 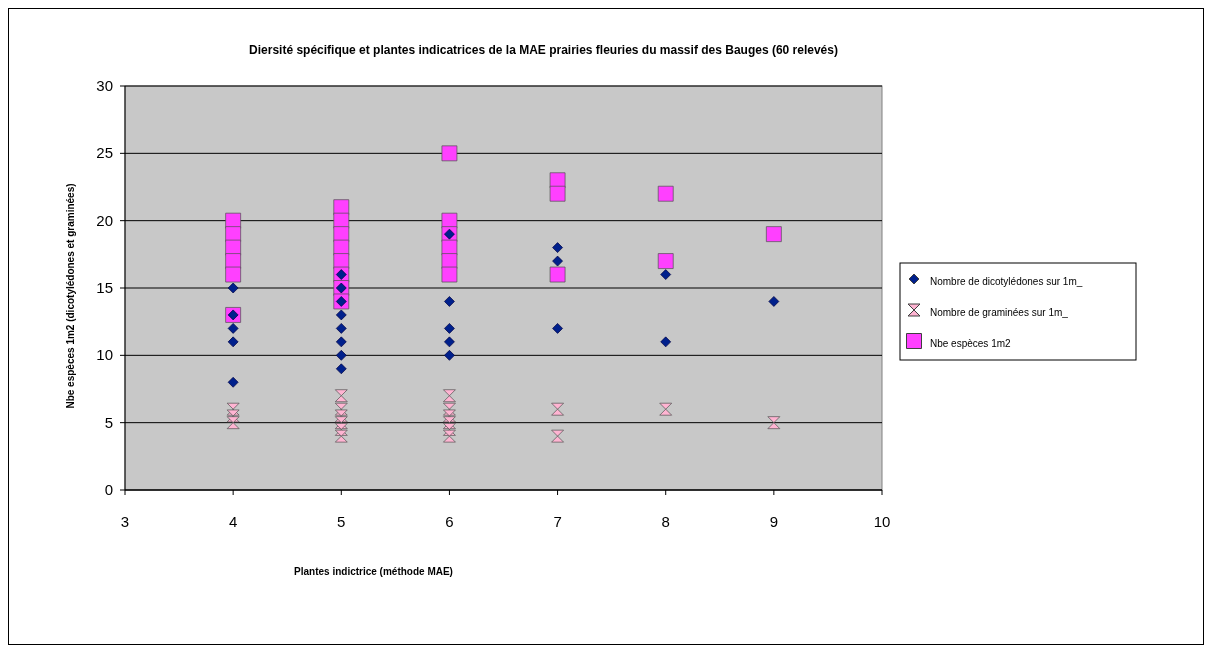 What do you see at coordinates (999, 312) in the screenshot?
I see `legend-label: Nombre de graminées sur 1m_` at bounding box center [999, 312].